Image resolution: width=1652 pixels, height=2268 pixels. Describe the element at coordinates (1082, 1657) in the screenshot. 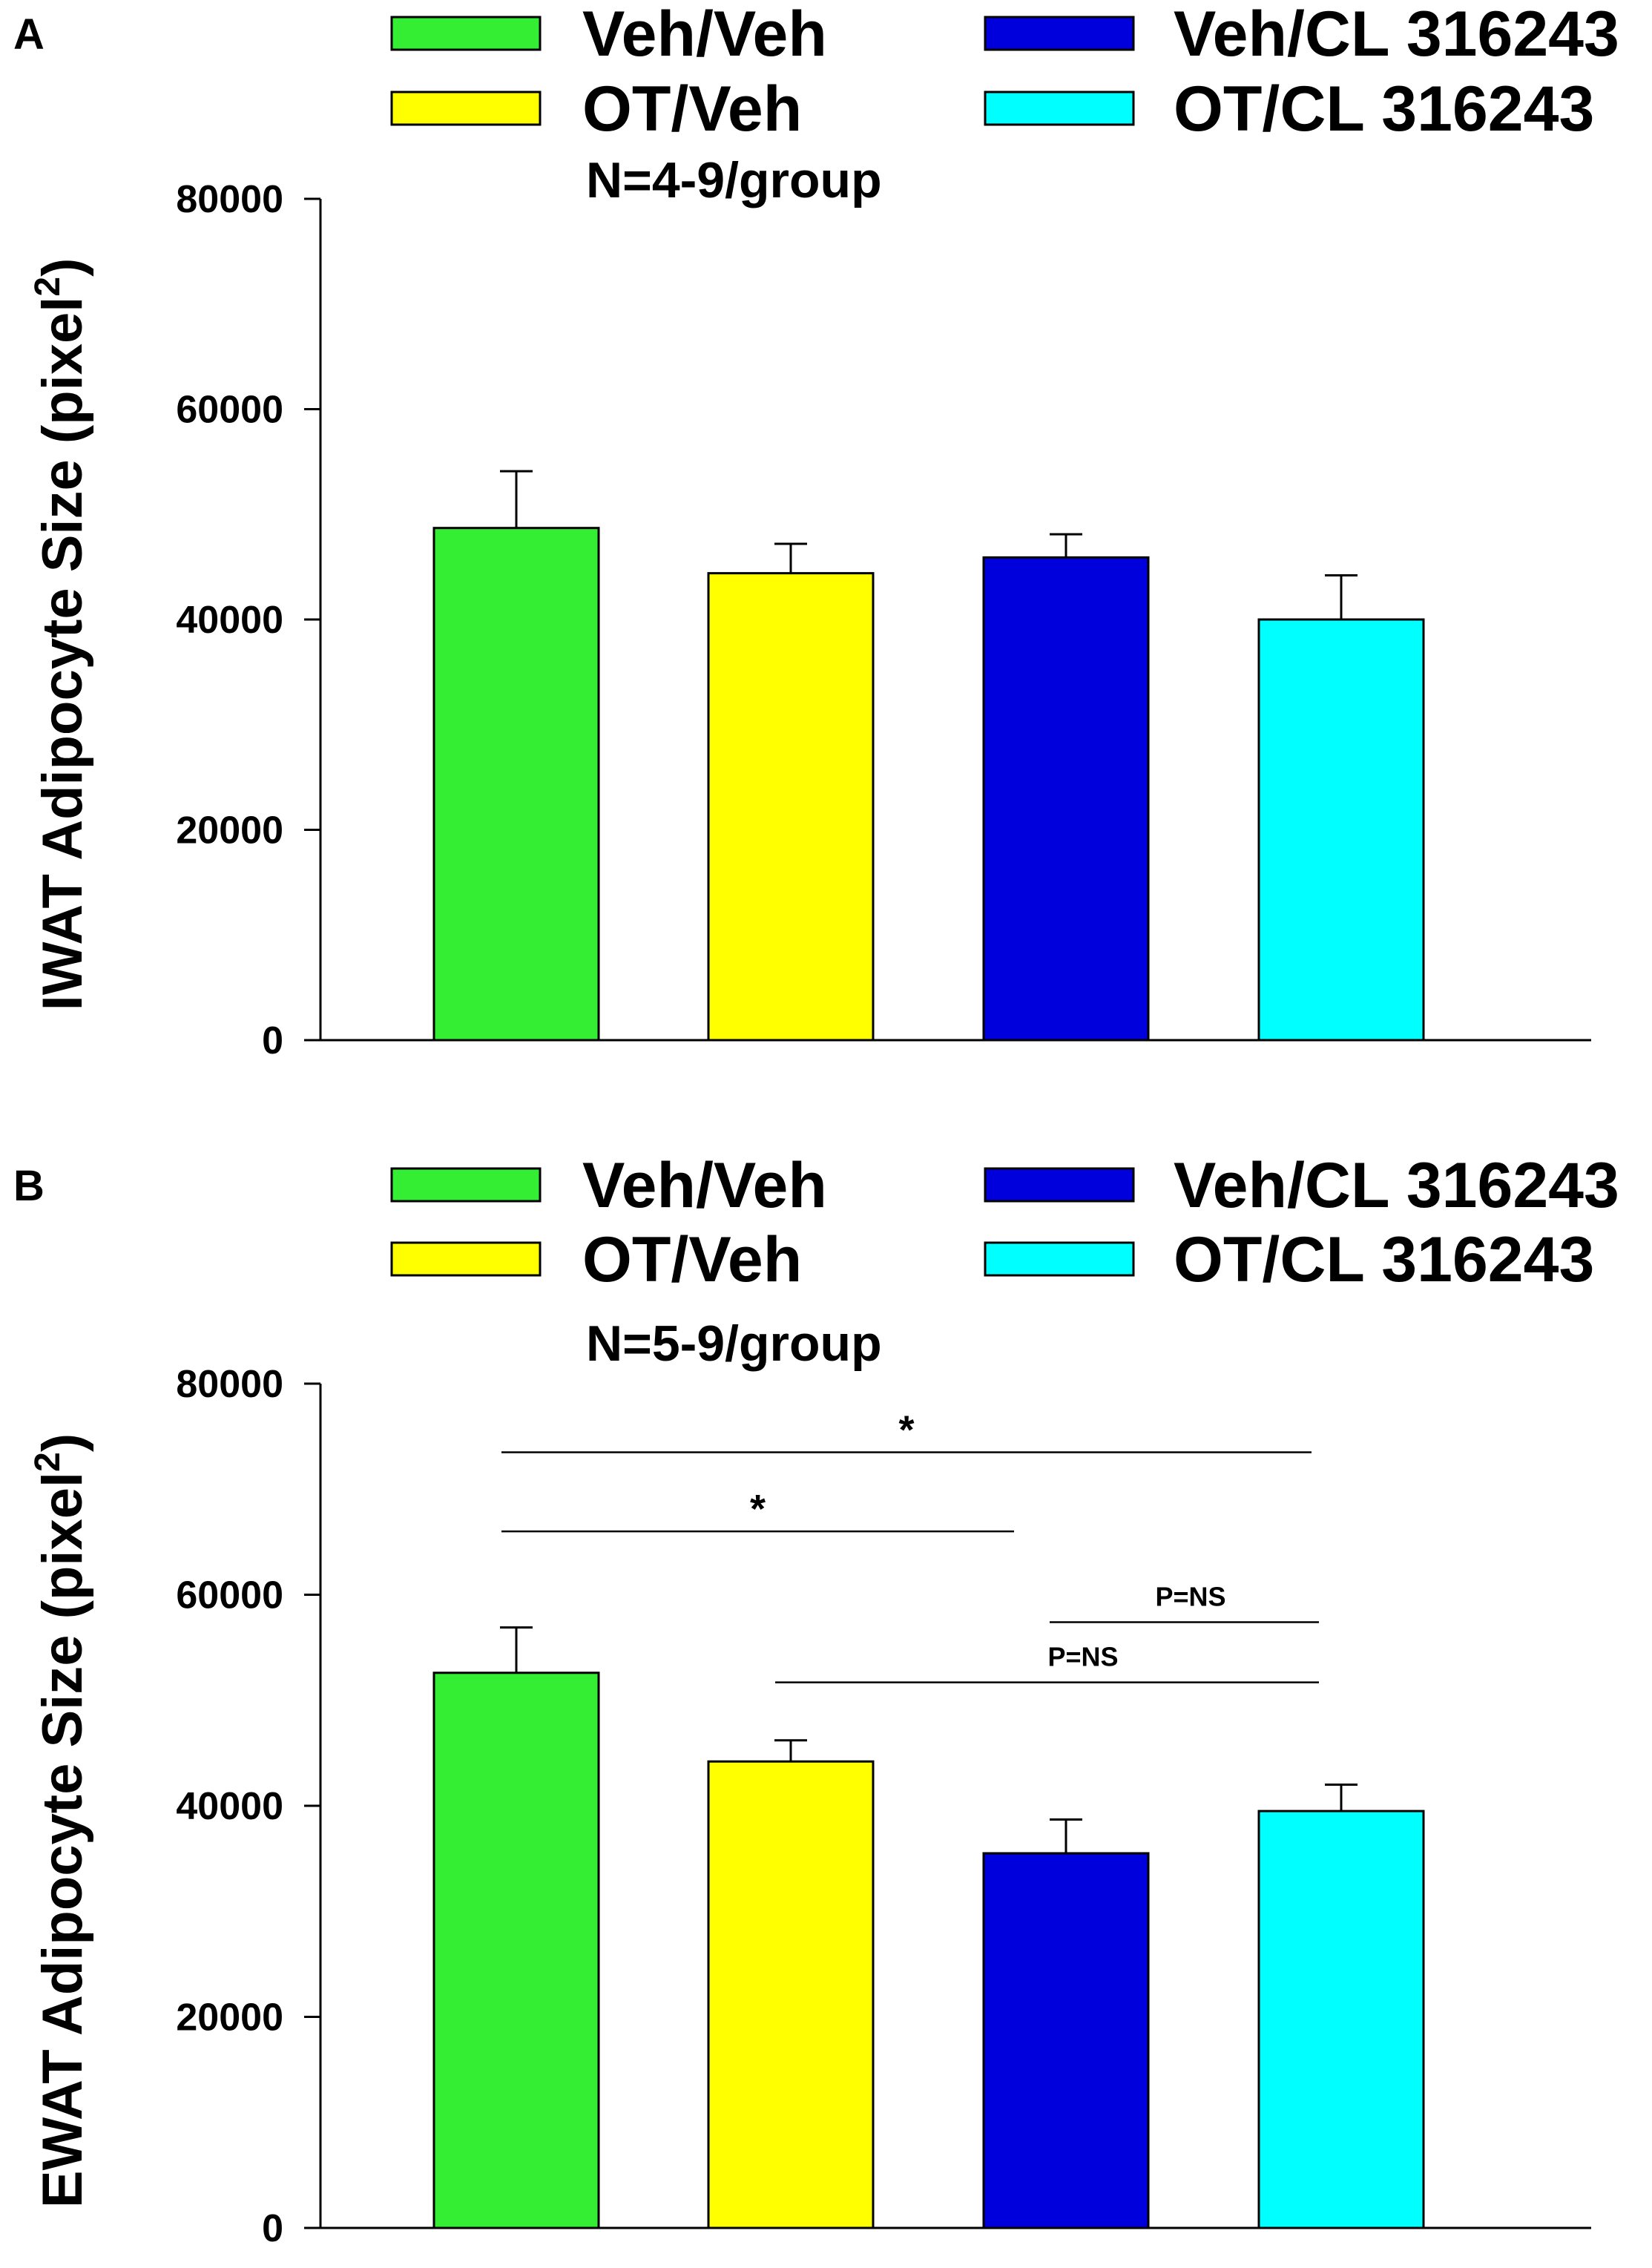

I see `significance-label-3-b: P=NS` at that location.